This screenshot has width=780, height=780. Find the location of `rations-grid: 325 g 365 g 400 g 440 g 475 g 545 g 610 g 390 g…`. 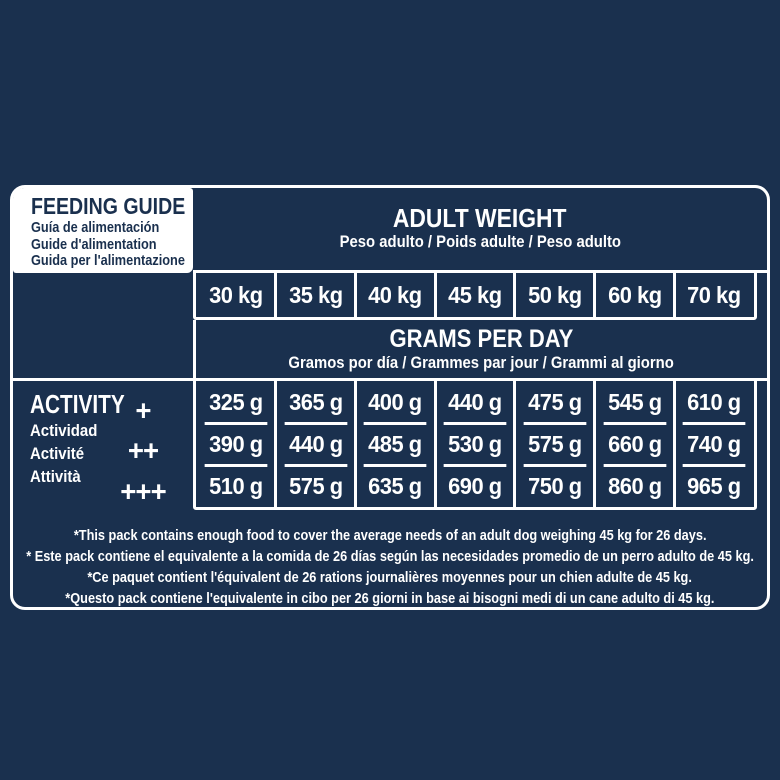

rations-grid: 325 g 365 g 400 g 440 g 475 g 545 g 610 g 390 g… is located at coordinates (475, 444).